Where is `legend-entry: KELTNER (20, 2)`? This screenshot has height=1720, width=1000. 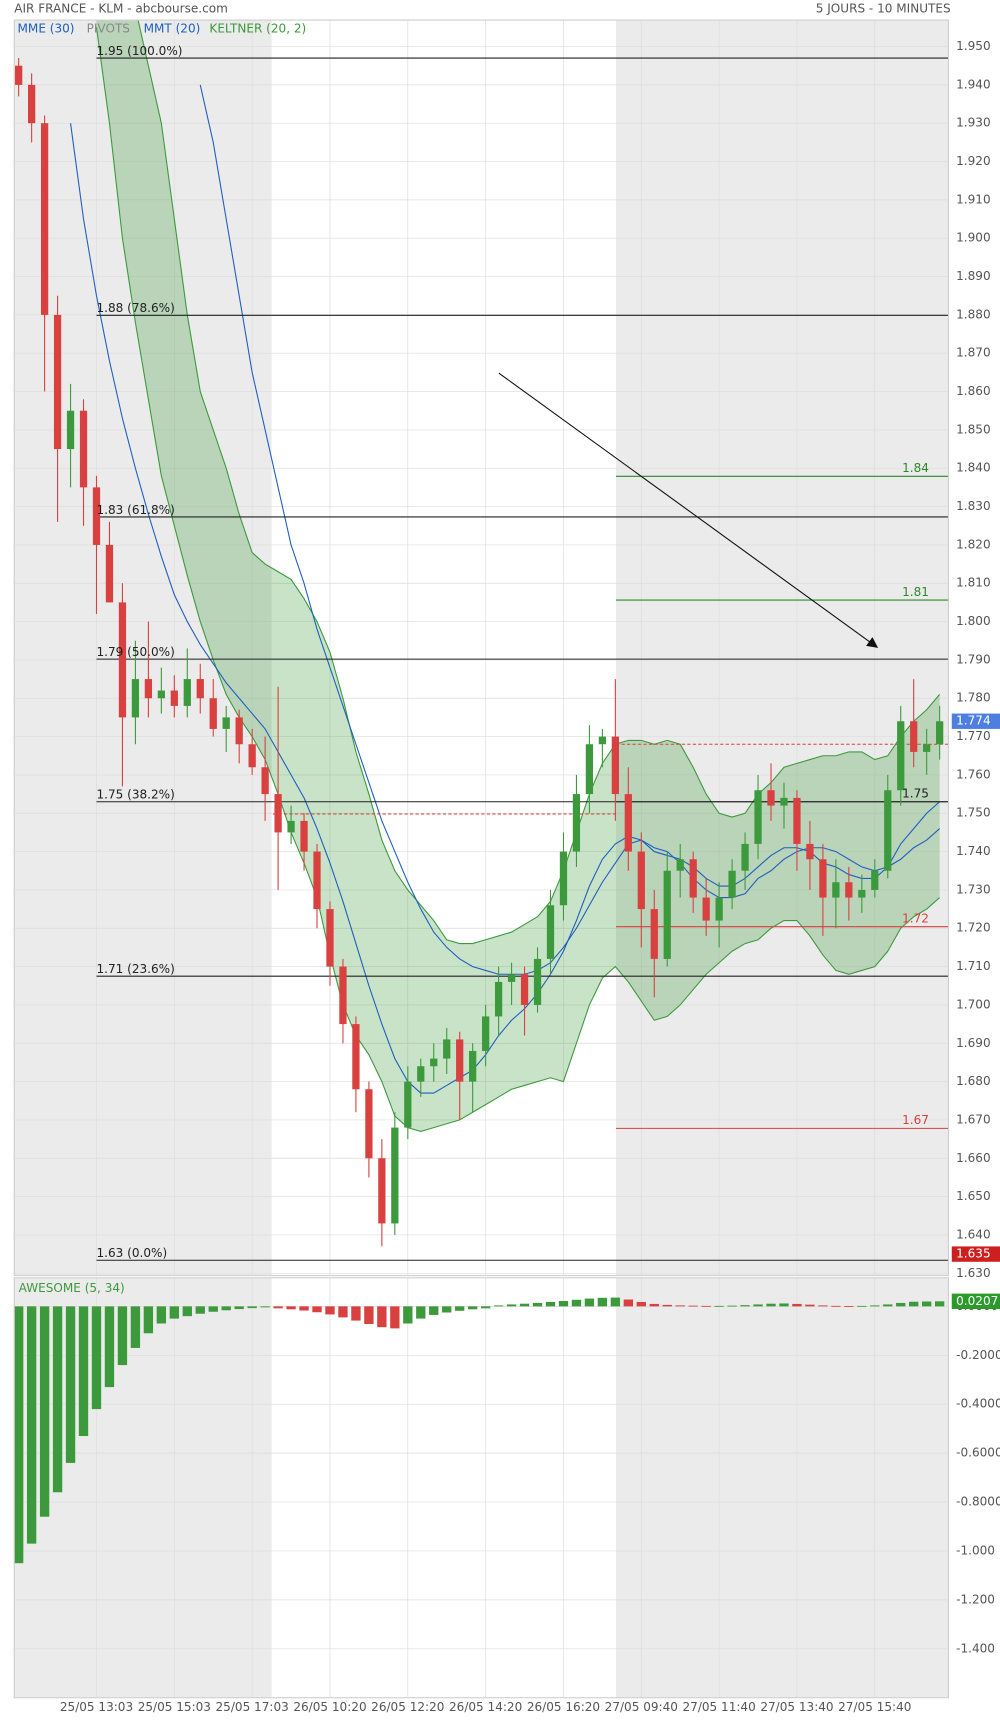
legend-entry: KELTNER (20, 2) is located at coordinates (257, 28).